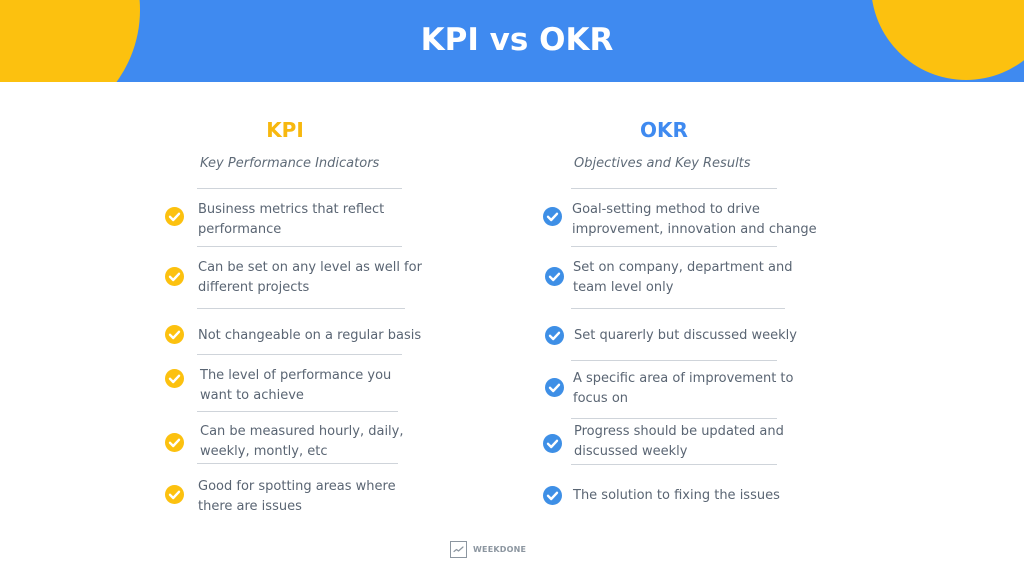 Image resolution: width=1024 pixels, height=576 pixels. I want to click on okr-item-line1: Goal-setting method to drive, so click(666, 209).